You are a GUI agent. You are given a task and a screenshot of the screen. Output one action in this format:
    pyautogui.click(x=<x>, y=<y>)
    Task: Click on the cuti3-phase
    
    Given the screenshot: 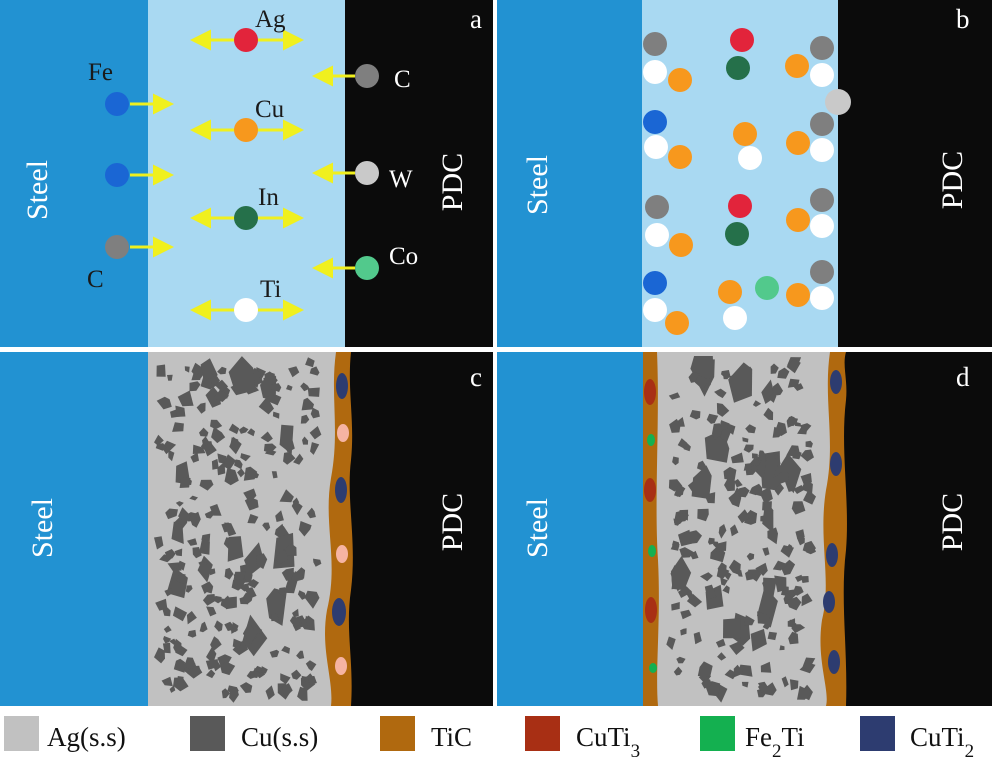 What is the action you would take?
    pyautogui.click(x=651, y=610)
    